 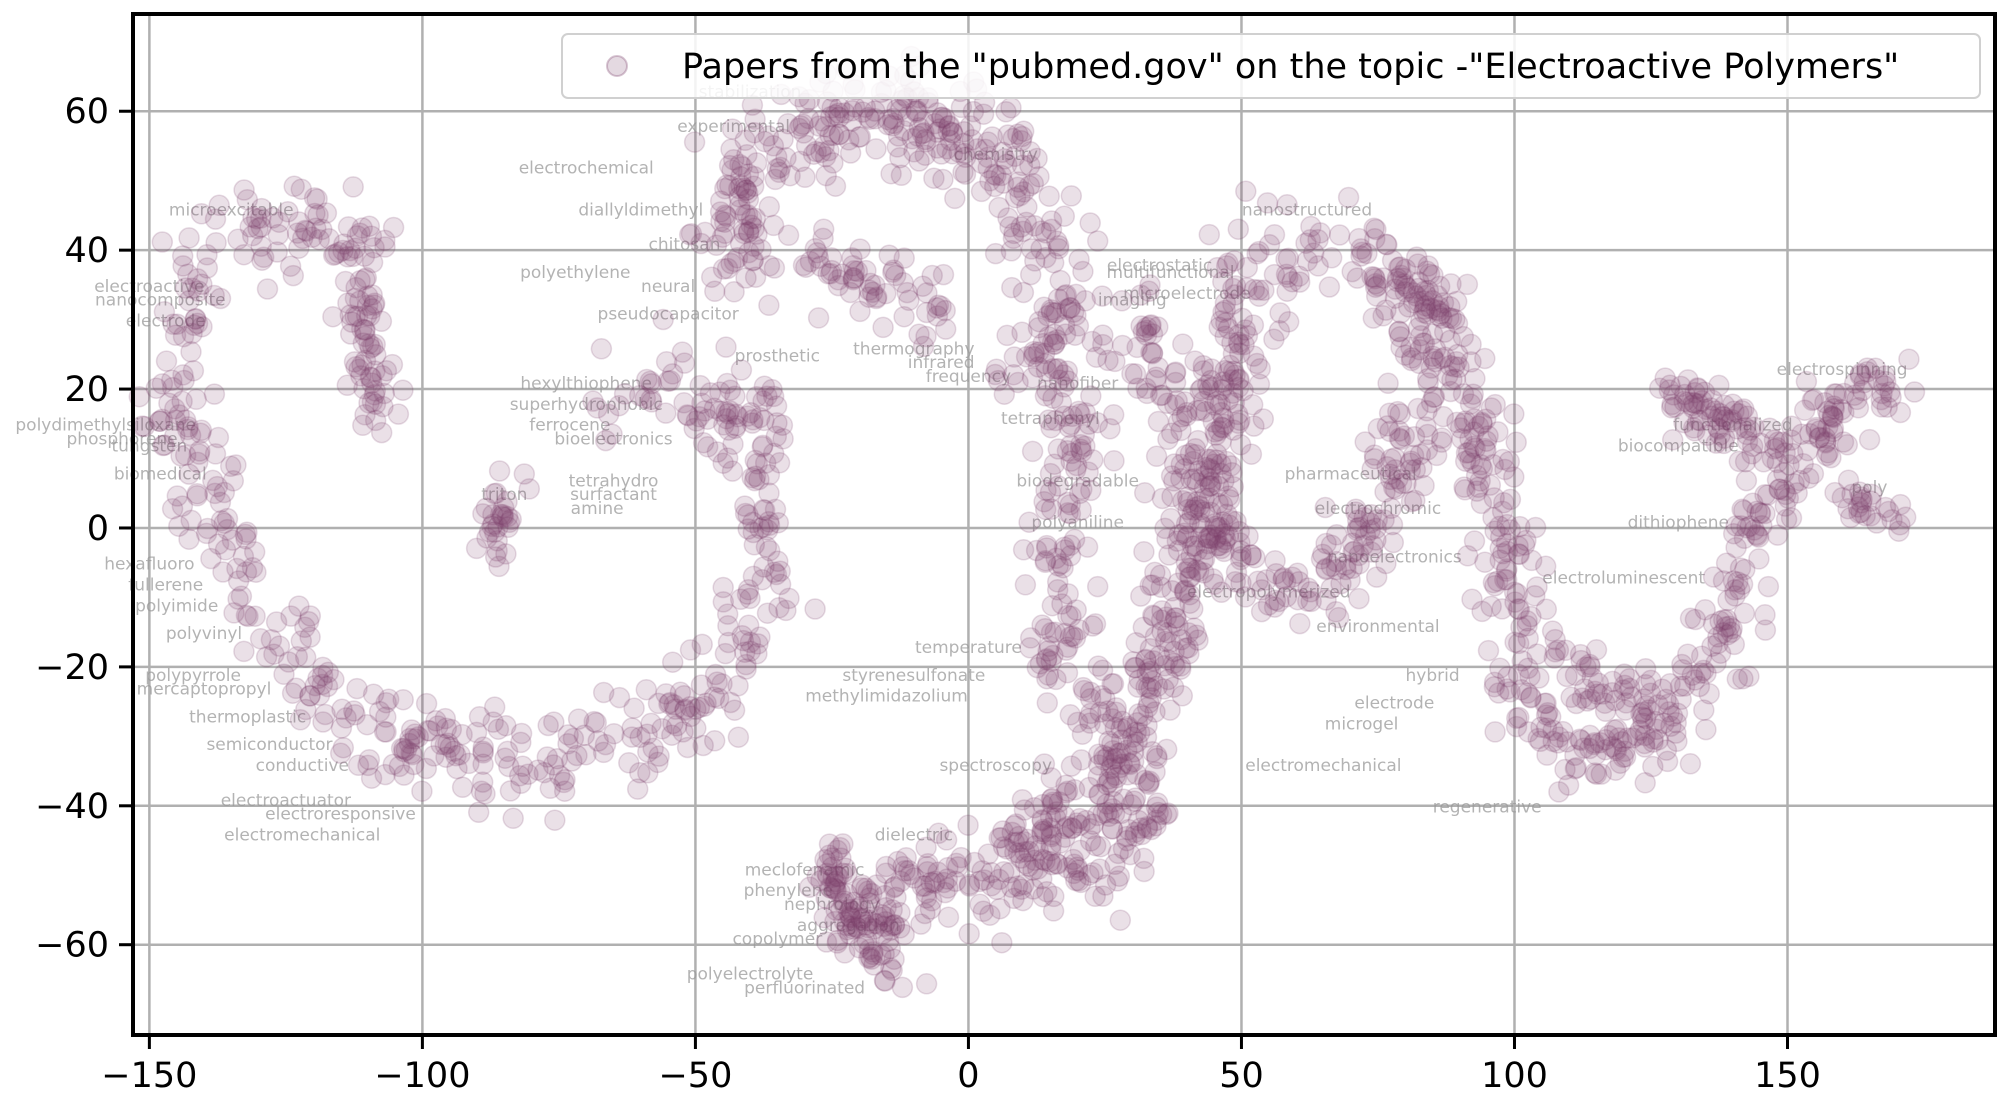 I want to click on word-label: conductive, so click(x=302, y=766).